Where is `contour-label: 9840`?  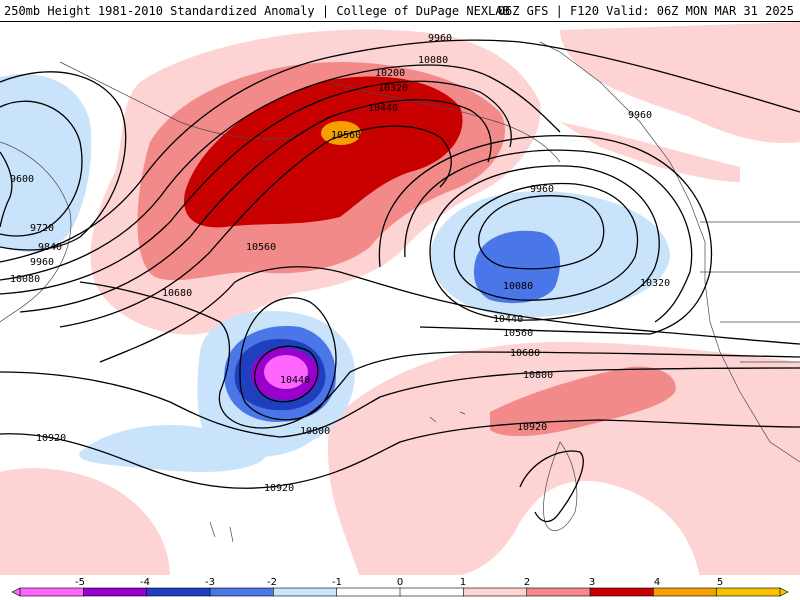
contour-label: 9840 is located at coordinates (50, 247).